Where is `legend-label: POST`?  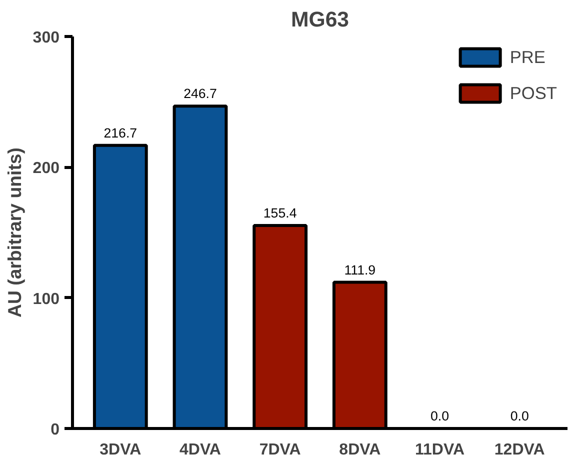
legend-label: POST is located at coordinates (533, 93).